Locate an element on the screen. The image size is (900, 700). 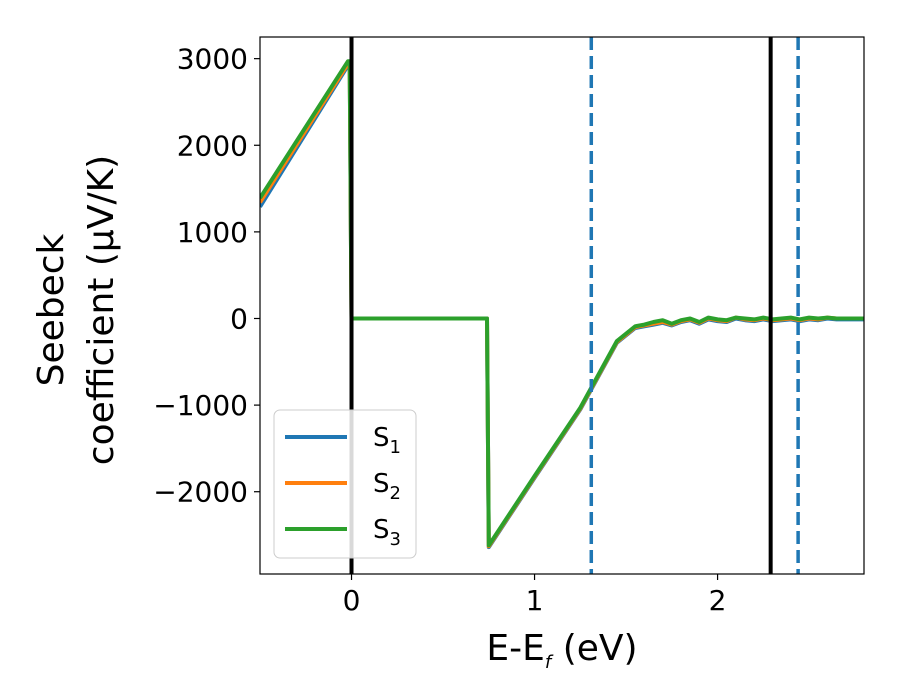
y-axis: −2000 −1000 0 1000 2000 3000 is located at coordinates (206, 276).